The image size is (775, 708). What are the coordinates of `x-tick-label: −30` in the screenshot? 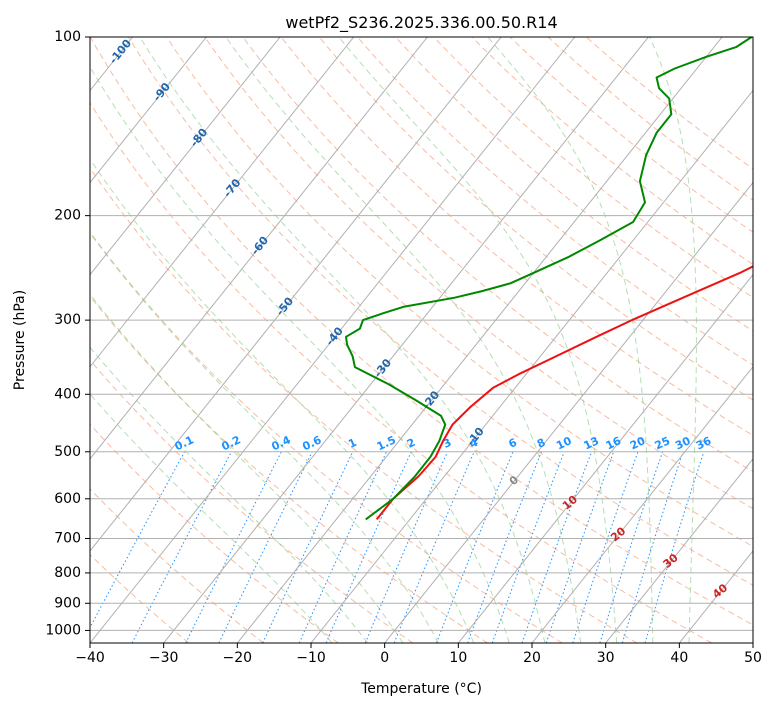 It's located at (164, 658).